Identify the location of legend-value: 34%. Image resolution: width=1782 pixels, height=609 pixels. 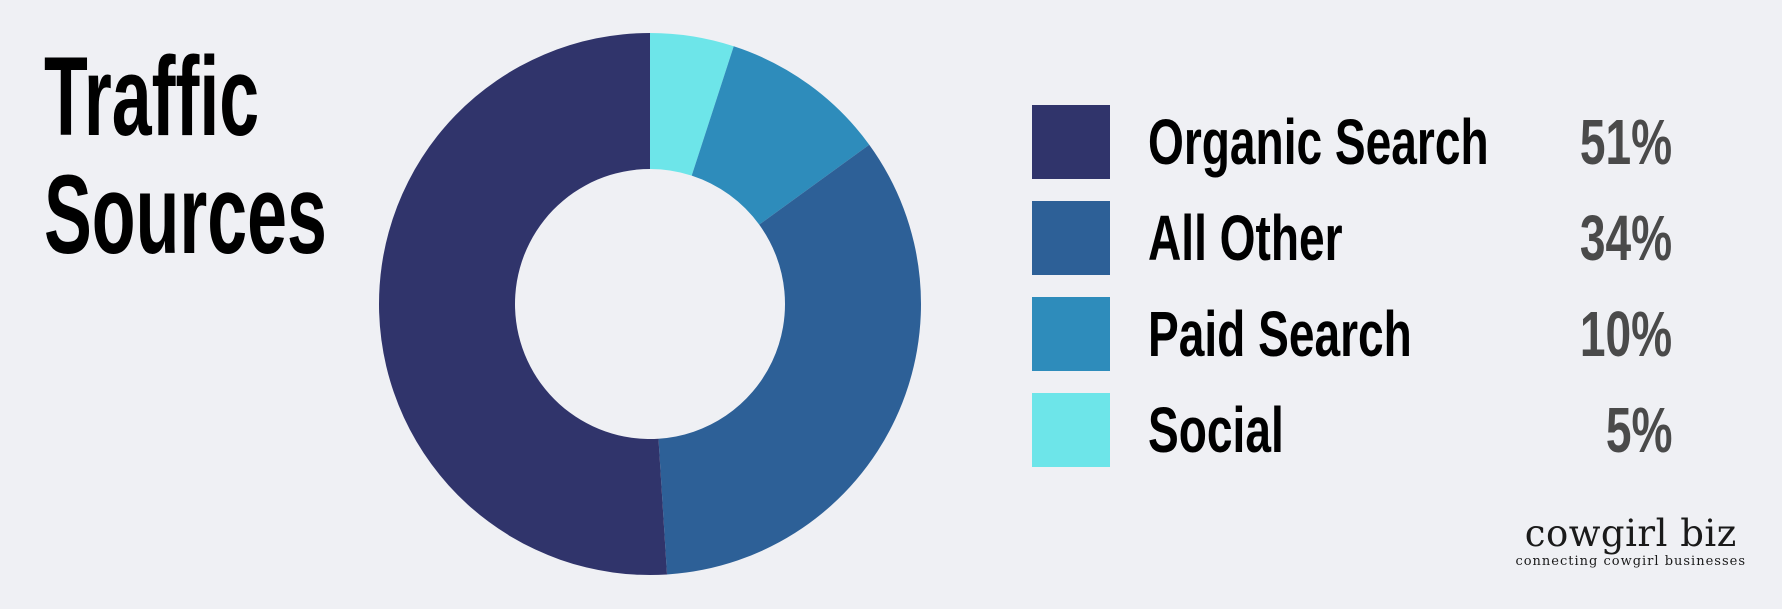
(1625, 238).